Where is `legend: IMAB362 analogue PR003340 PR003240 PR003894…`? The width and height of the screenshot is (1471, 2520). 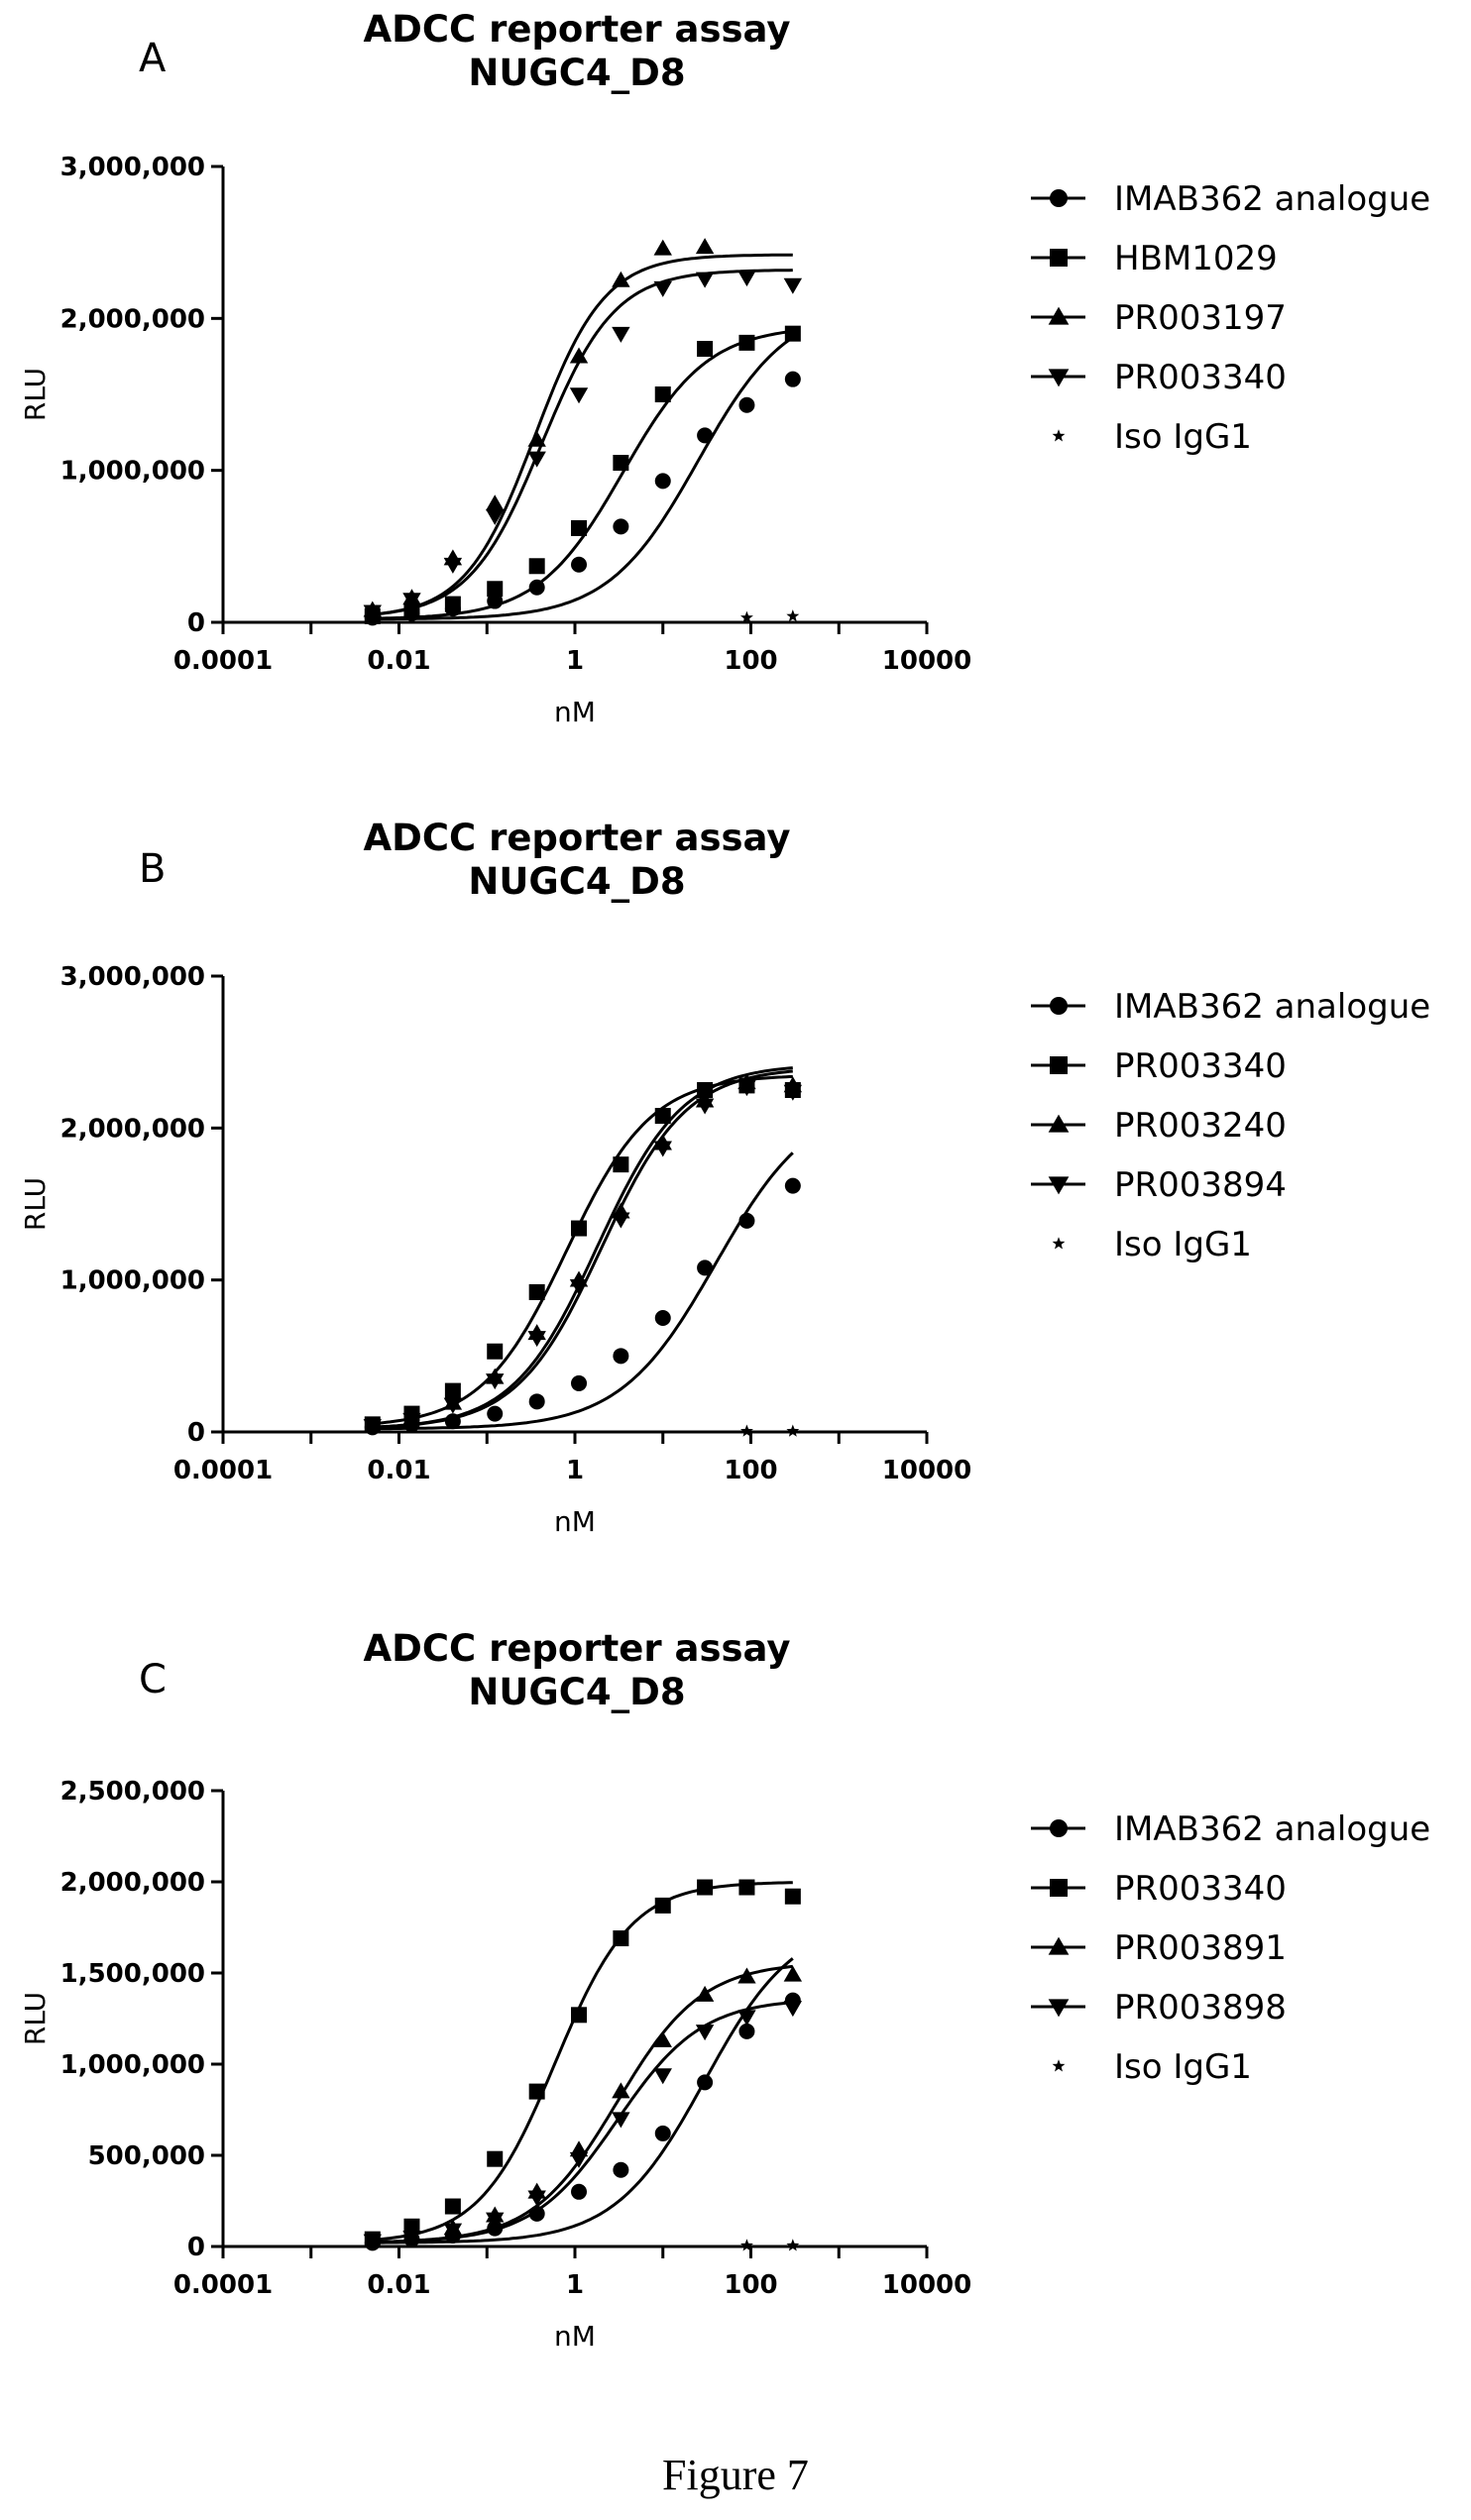
legend: IMAB362 analogue PR003340 PR003240 PR003894… is located at coordinates (1230, 1125).